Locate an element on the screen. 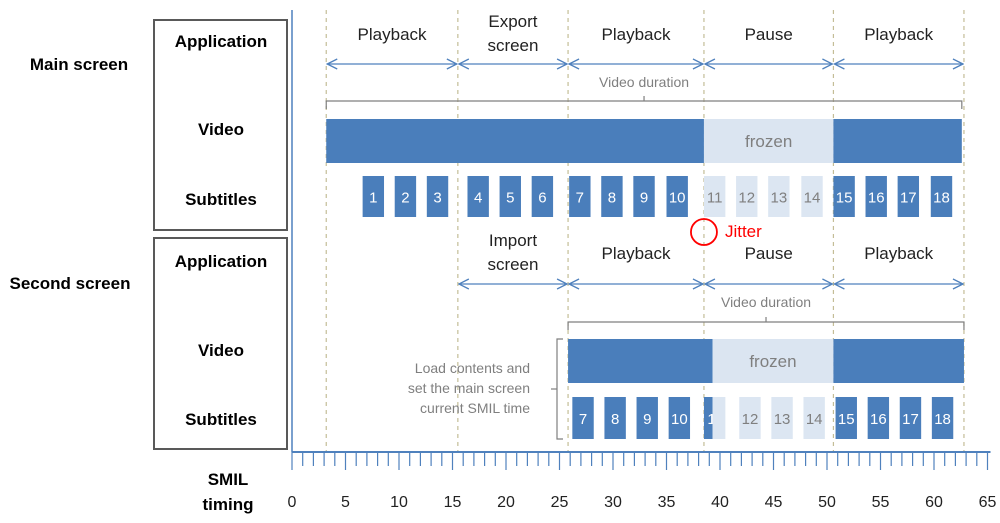  main-subtitles-label: Subtitles is located at coordinates (221, 199).